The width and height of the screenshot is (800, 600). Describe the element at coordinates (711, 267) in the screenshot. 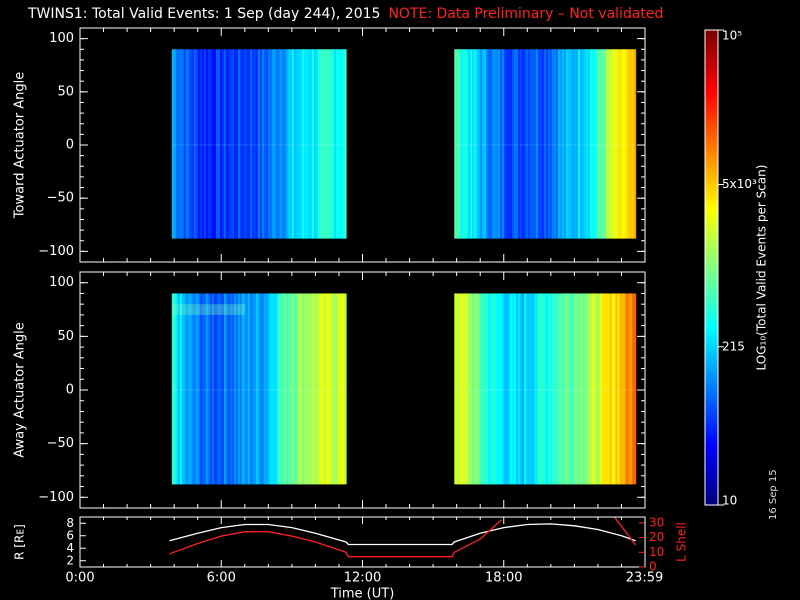

I see `colorbar-frame` at that location.